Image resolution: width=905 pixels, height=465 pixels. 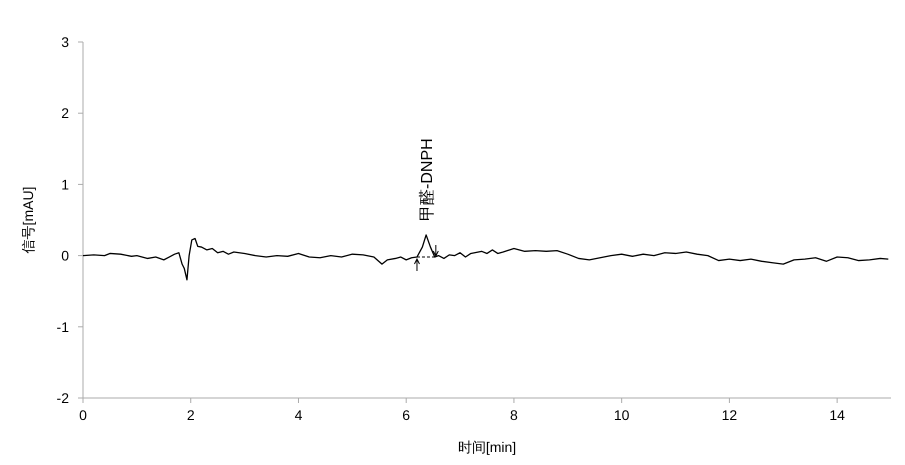 I want to click on y-tick-label: -1, so click(x=63, y=326).